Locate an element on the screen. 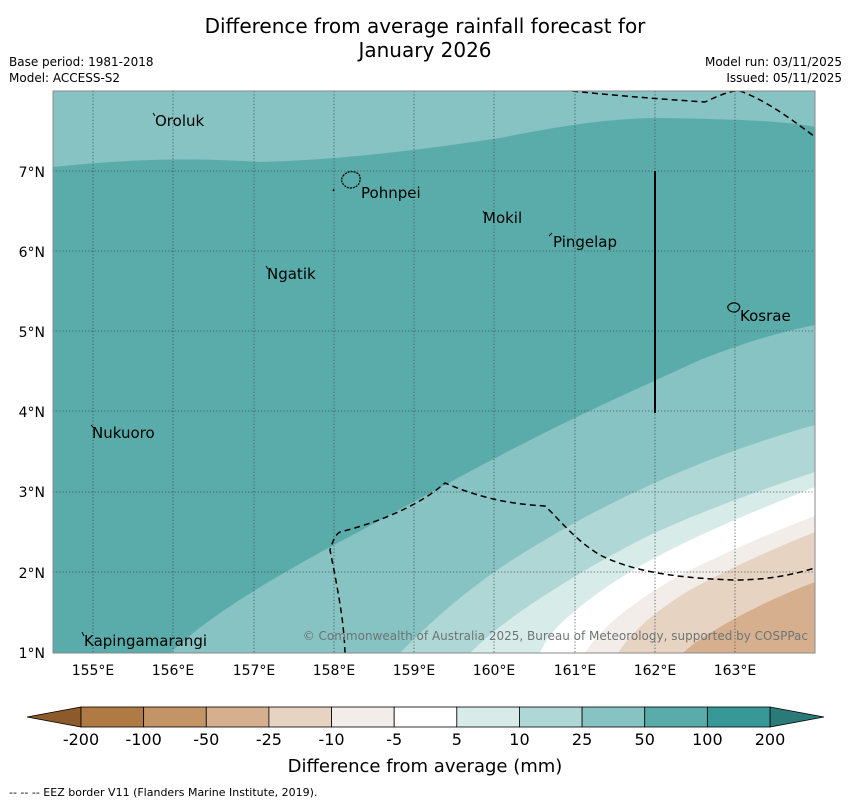  label-pingelap: Pingelap is located at coordinates (585, 242).